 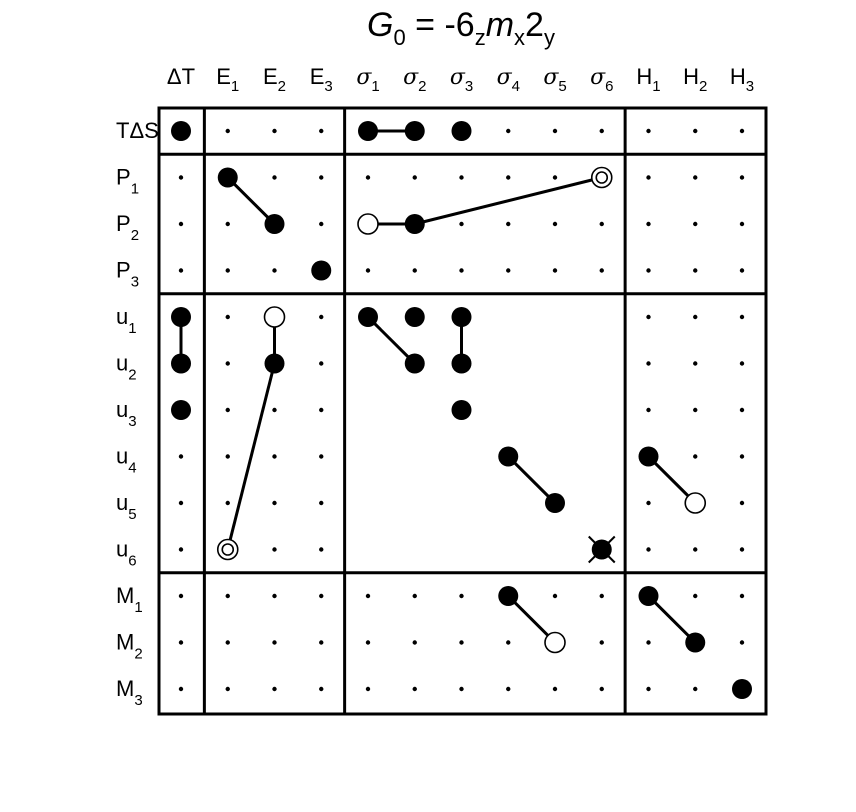 What do you see at coordinates (648, 79) in the screenshot?
I see `column-label-H1: H1` at bounding box center [648, 79].